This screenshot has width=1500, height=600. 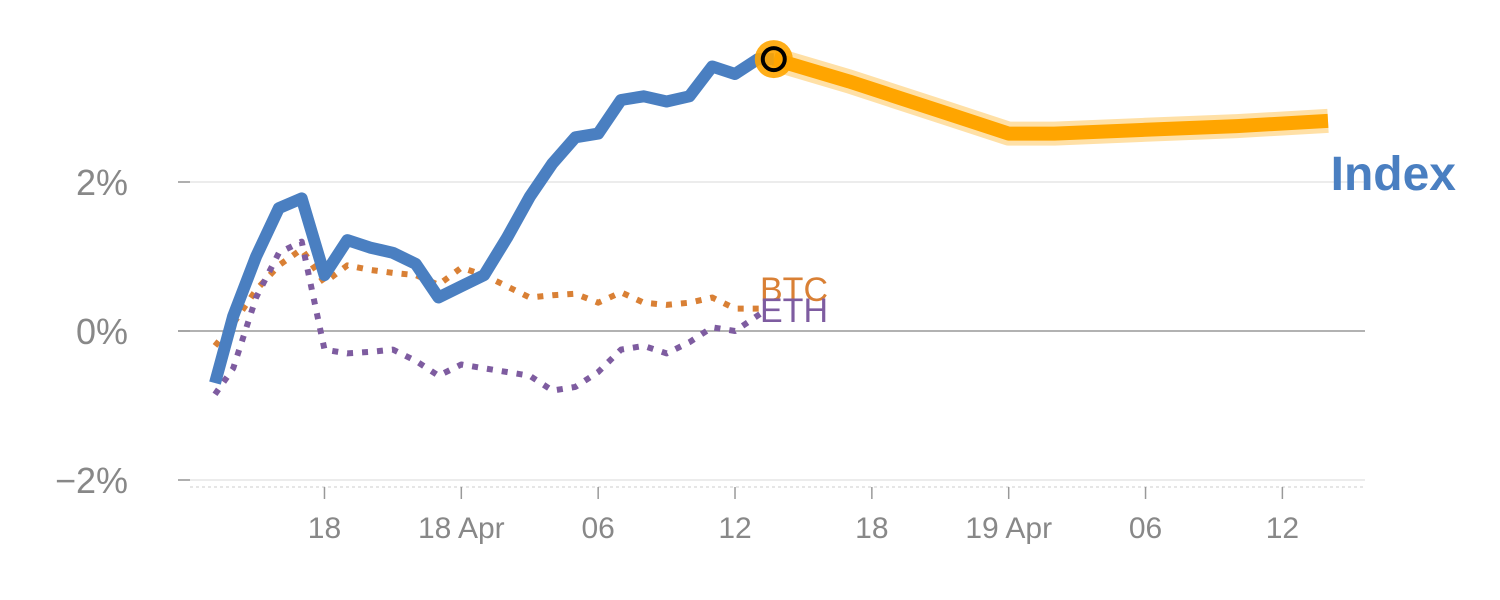 I want to click on y-tick-label: 2%, so click(x=102, y=182).